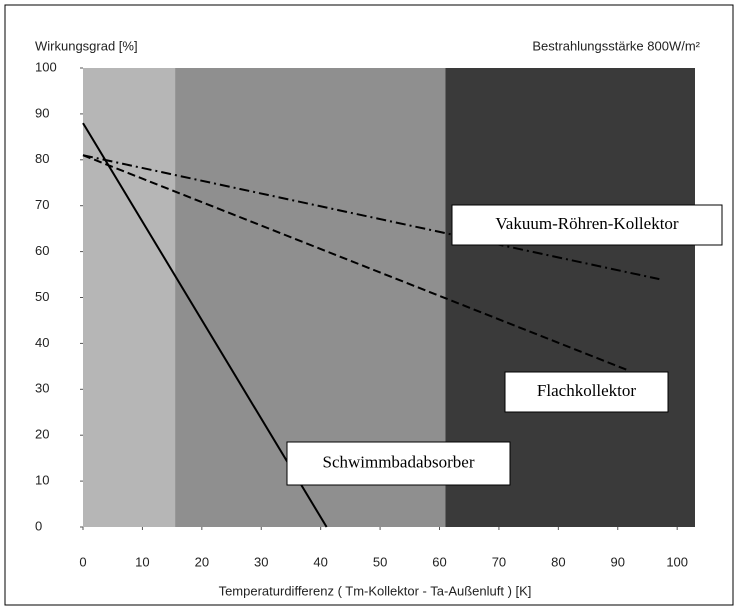 The image size is (738, 610). I want to click on x-tick-label: 50, so click(380, 561).